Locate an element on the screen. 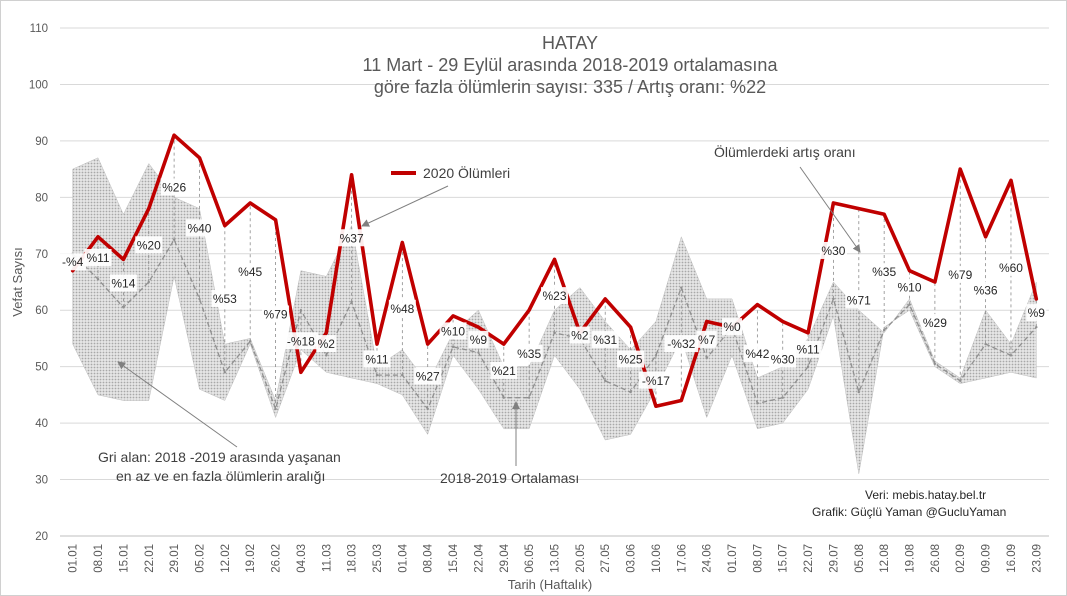 This screenshot has width=1067, height=596. x-tick-label: 29.07 is located at coordinates (834, 558).